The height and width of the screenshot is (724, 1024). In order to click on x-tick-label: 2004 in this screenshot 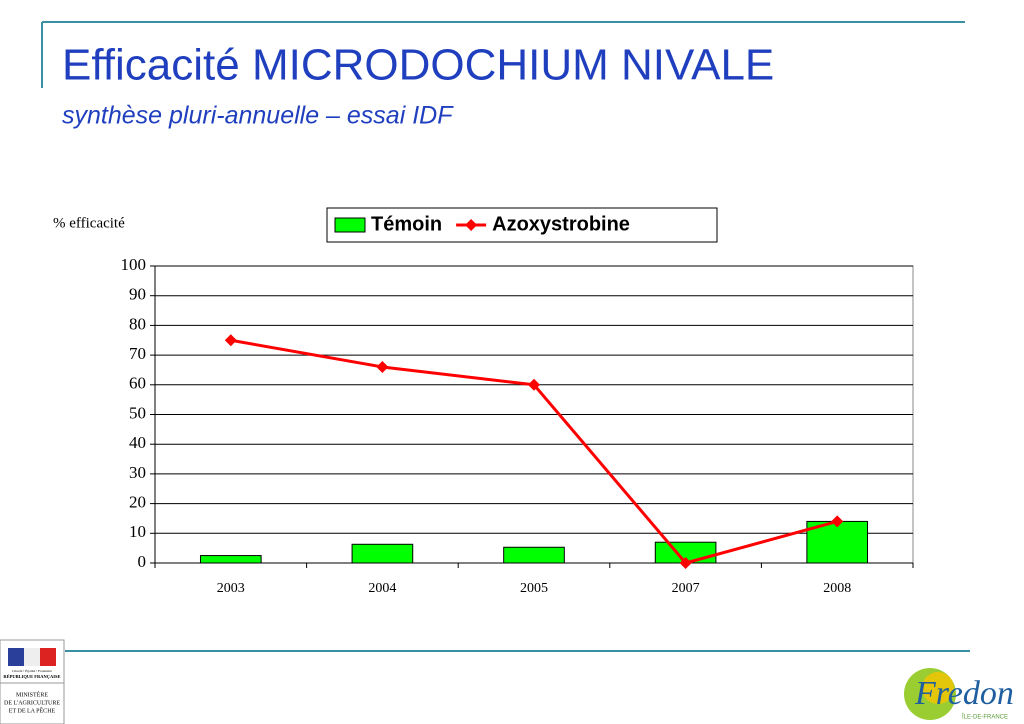, I will do `click(382, 588)`.